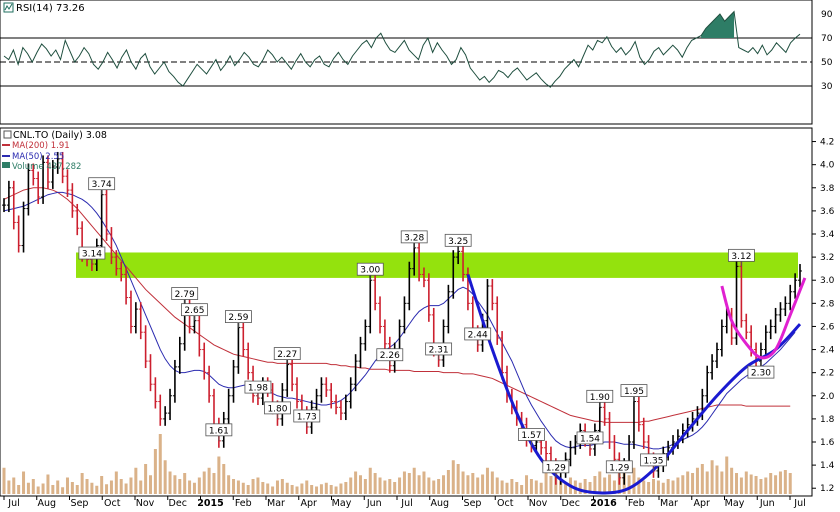 Image resolution: width=840 pixels, height=512 pixels. What do you see at coordinates (342, 503) in the screenshot?
I see `x-tick-label: May` at bounding box center [342, 503].